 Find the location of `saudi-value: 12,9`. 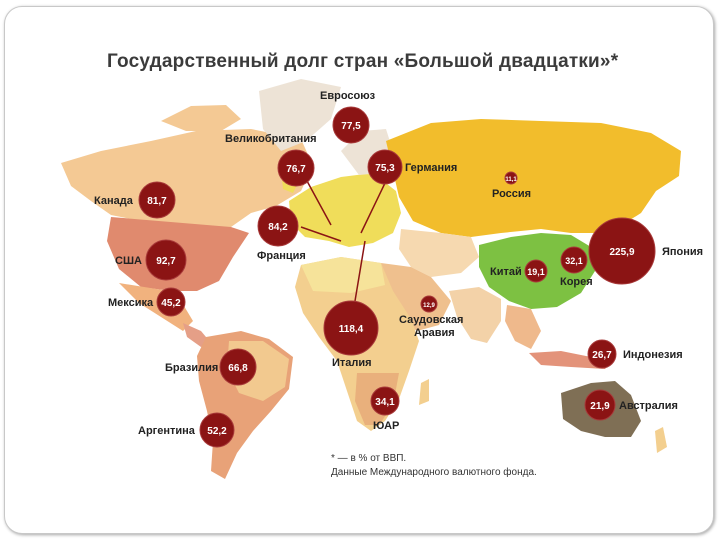

saudi-value: 12,9 is located at coordinates (429, 306).